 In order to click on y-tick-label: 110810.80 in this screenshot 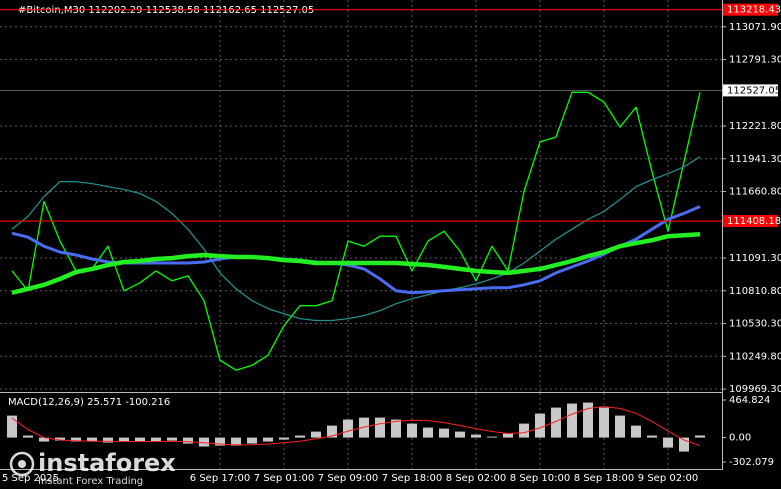, I will do `click(755, 291)`.